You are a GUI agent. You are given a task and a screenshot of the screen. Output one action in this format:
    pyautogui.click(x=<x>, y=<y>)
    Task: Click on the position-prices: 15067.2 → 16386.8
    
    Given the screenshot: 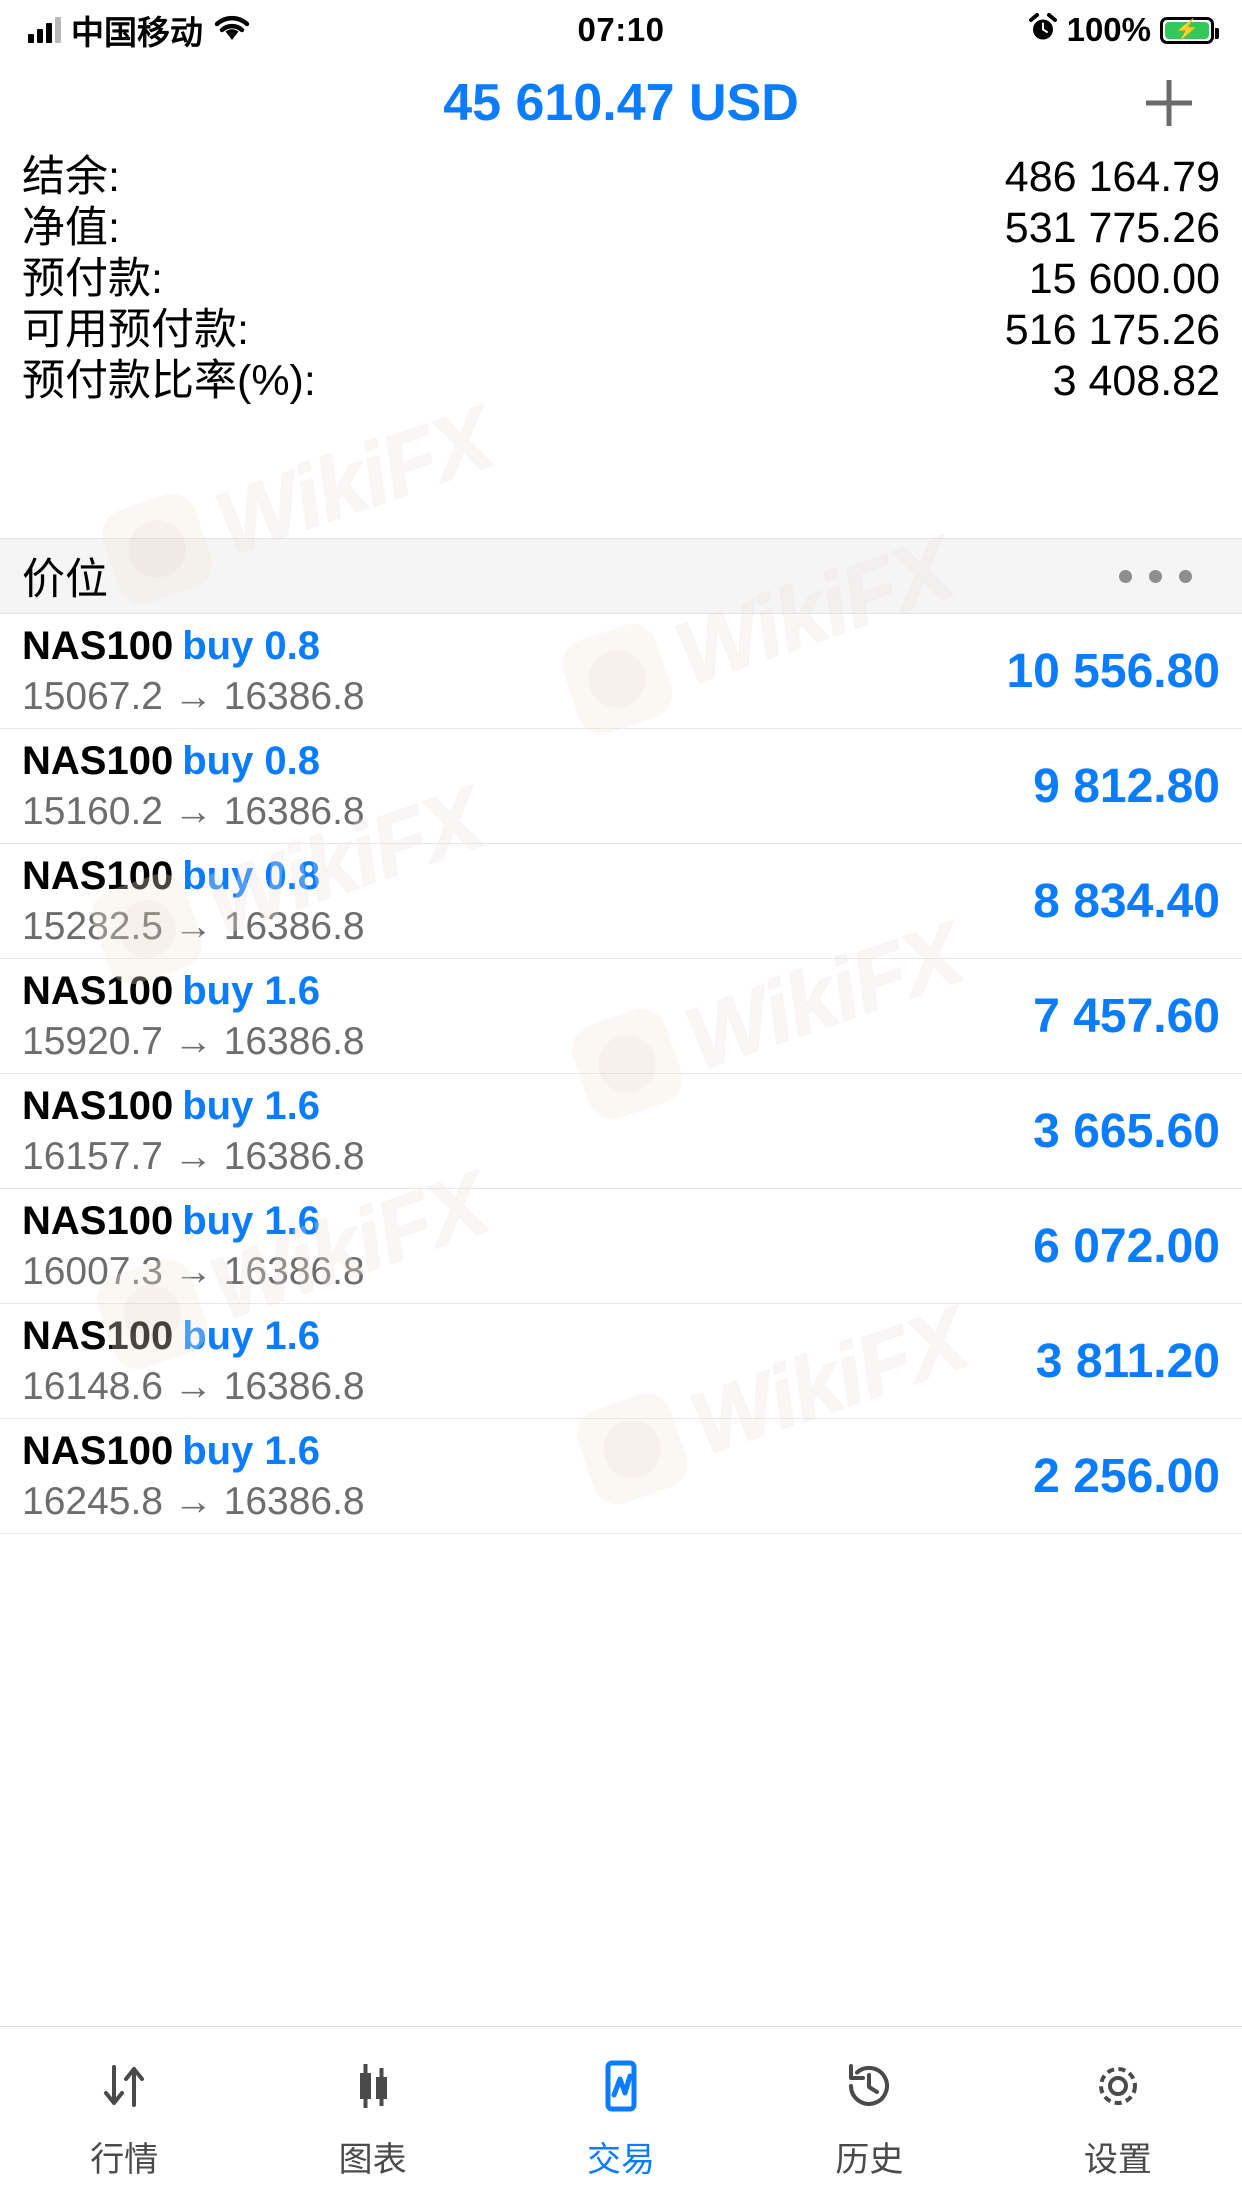 What is the action you would take?
    pyautogui.click(x=193, y=696)
    